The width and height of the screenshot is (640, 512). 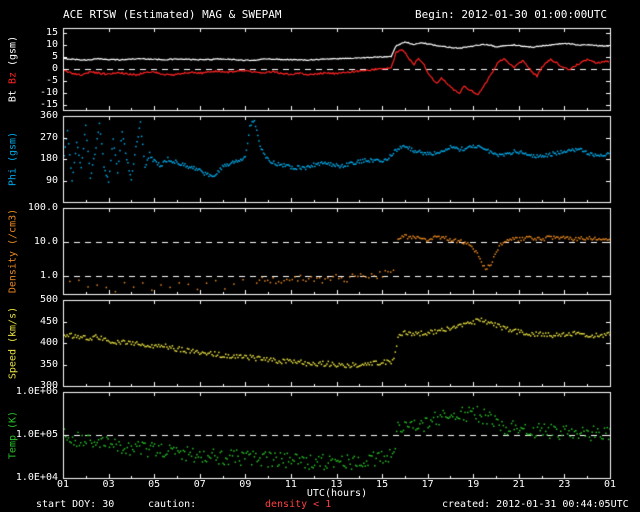 What do you see at coordinates (427, 484) in the screenshot?
I see `x-tick-label: 17` at bounding box center [427, 484].